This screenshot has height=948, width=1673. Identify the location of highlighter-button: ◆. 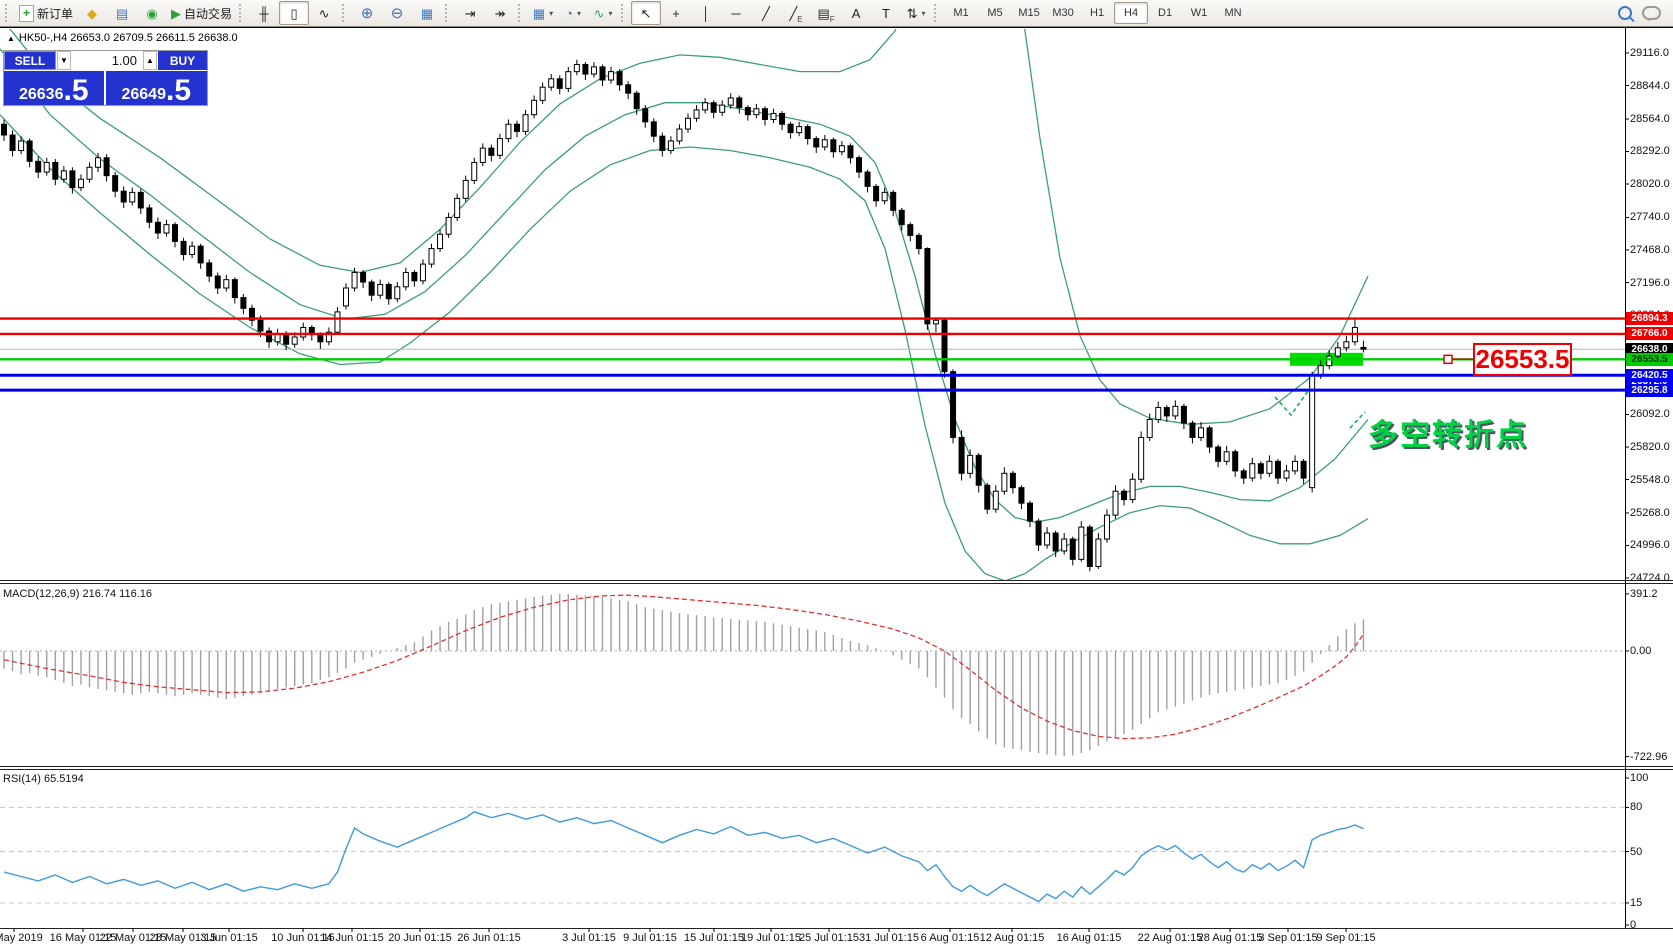
(92, 13).